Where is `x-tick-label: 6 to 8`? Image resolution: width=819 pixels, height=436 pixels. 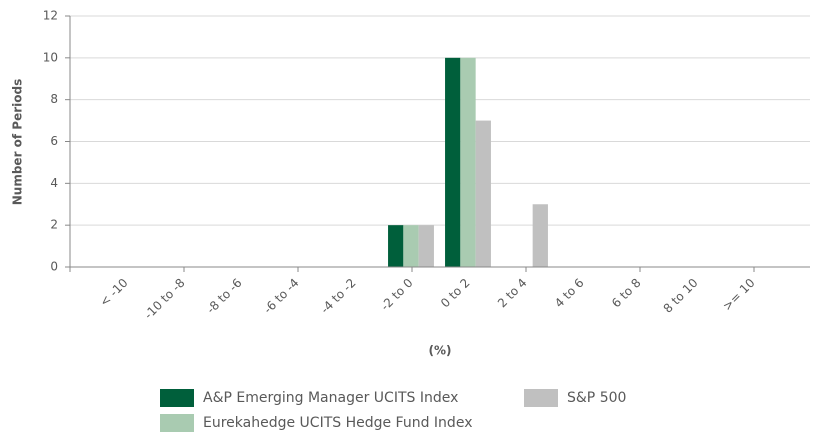 x-tick-label: 6 to 8 is located at coordinates (626, 293).